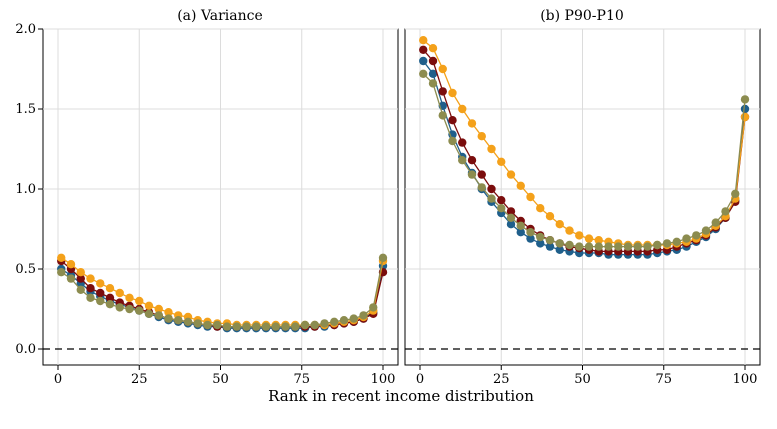  I want to click on y-tick-label: 1.0, so click(25, 189).